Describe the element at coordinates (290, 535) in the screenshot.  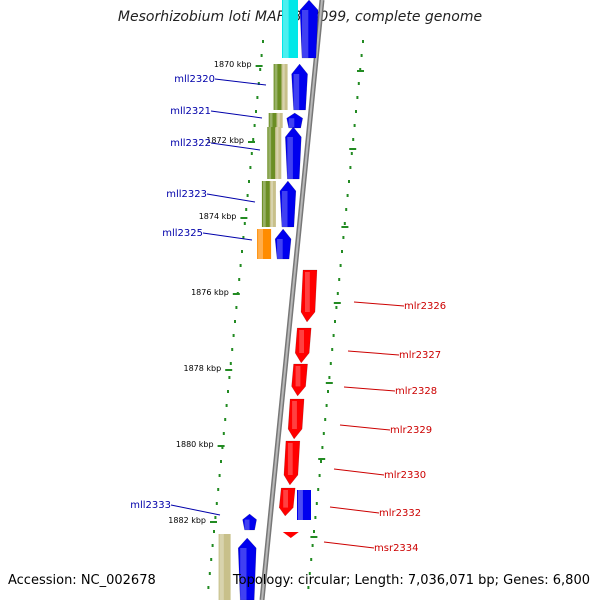
I see `gene-arrow-small` at that location.